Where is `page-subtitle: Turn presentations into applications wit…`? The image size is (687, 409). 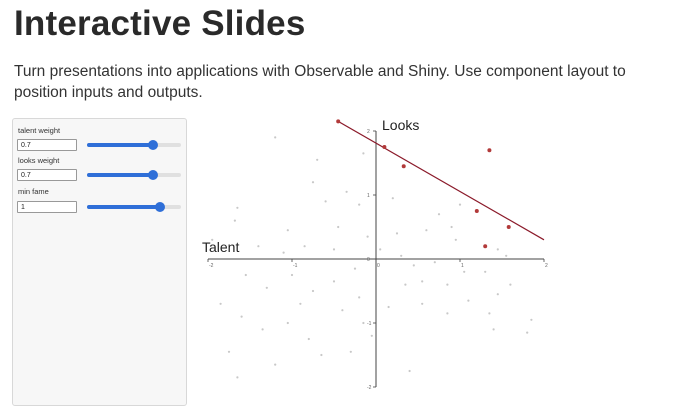
page-subtitle: Turn presentations into applications wit… is located at coordinates (320, 82).